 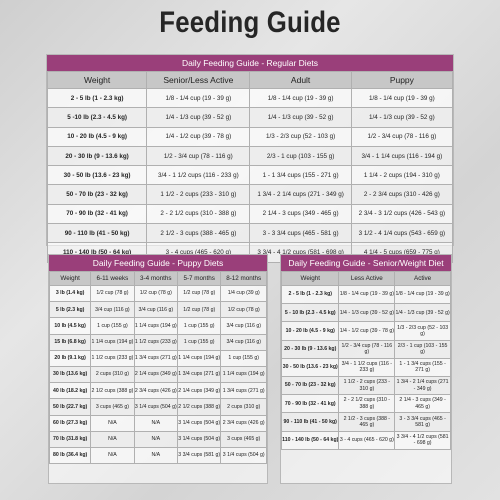 What do you see at coordinates (199, 455) in the screenshot?
I see `amount-cell: 3 3/4 cups (581 g)` at bounding box center [199, 455].